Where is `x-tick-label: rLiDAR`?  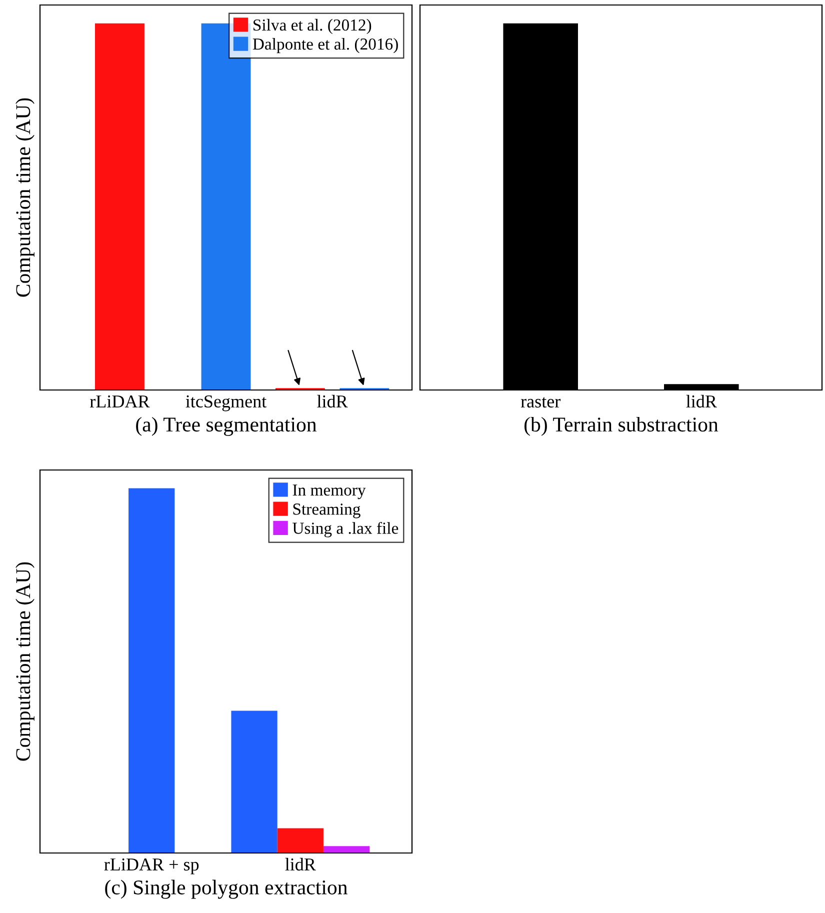
x-tick-label: rLiDAR is located at coordinates (120, 401).